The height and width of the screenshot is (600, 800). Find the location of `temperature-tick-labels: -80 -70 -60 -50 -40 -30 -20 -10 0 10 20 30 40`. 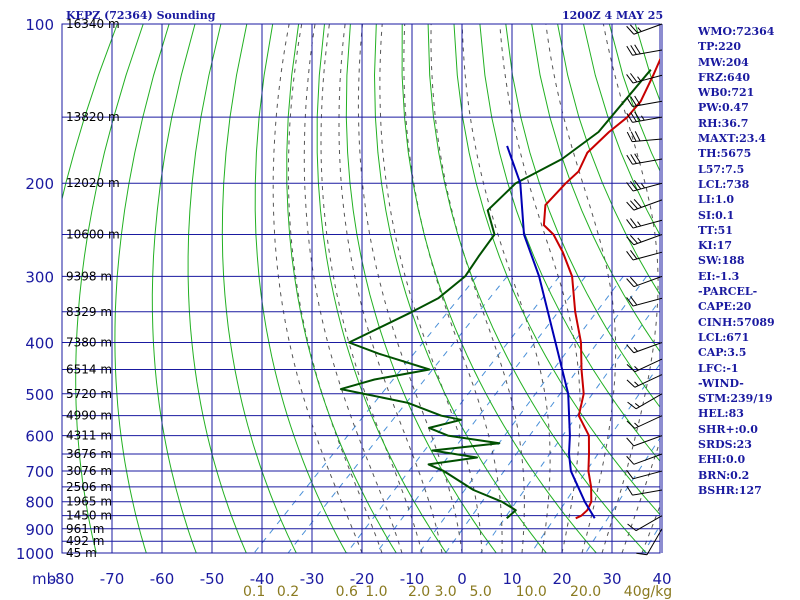

temperature-tick-labels: -80 -70 -60 -50 -40 -30 -20 -10 0 10 20 30 40 is located at coordinates (361, 579).